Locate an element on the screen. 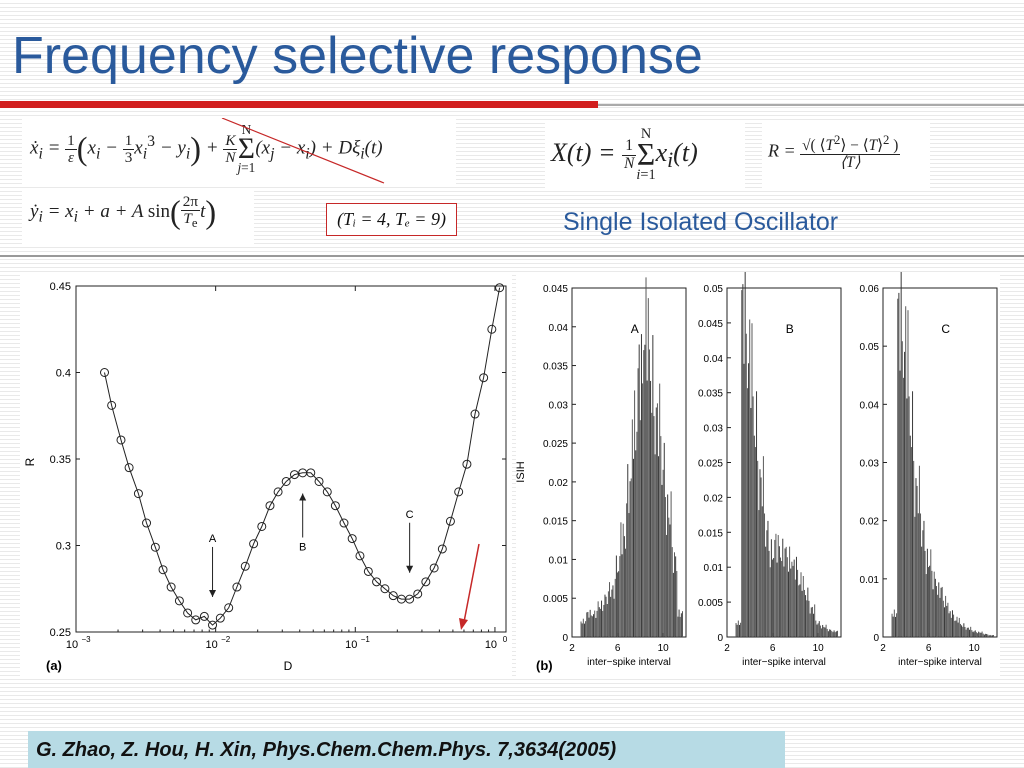 This screenshot has height=768, width=1024. histogram-ytick-label: 0.02 is located at coordinates (559, 483).